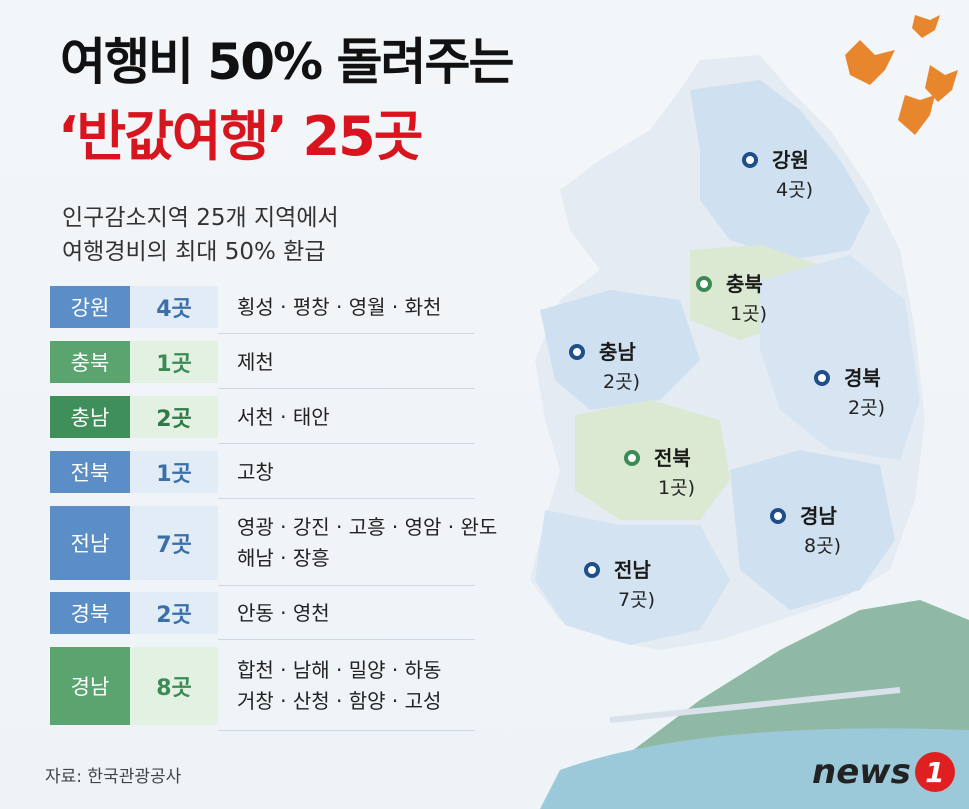 The width and height of the screenshot is (969, 809). Describe the element at coordinates (861, 772) in the screenshot. I see `logo-text: news` at that location.